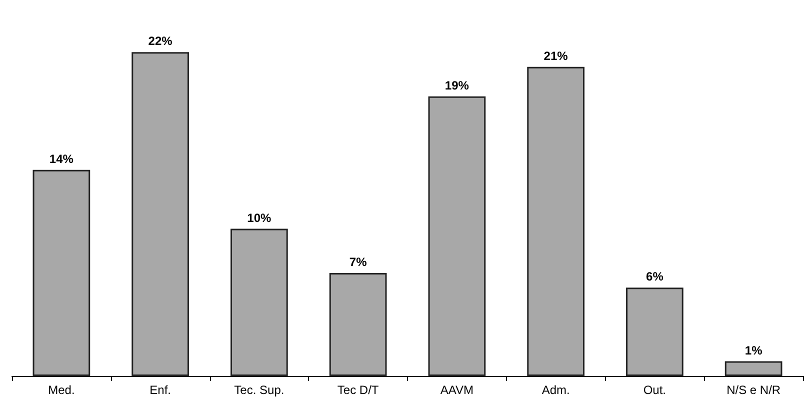 This screenshot has width=809, height=409. What do you see at coordinates (259, 217) in the screenshot?
I see `data-label: 10%` at bounding box center [259, 217].